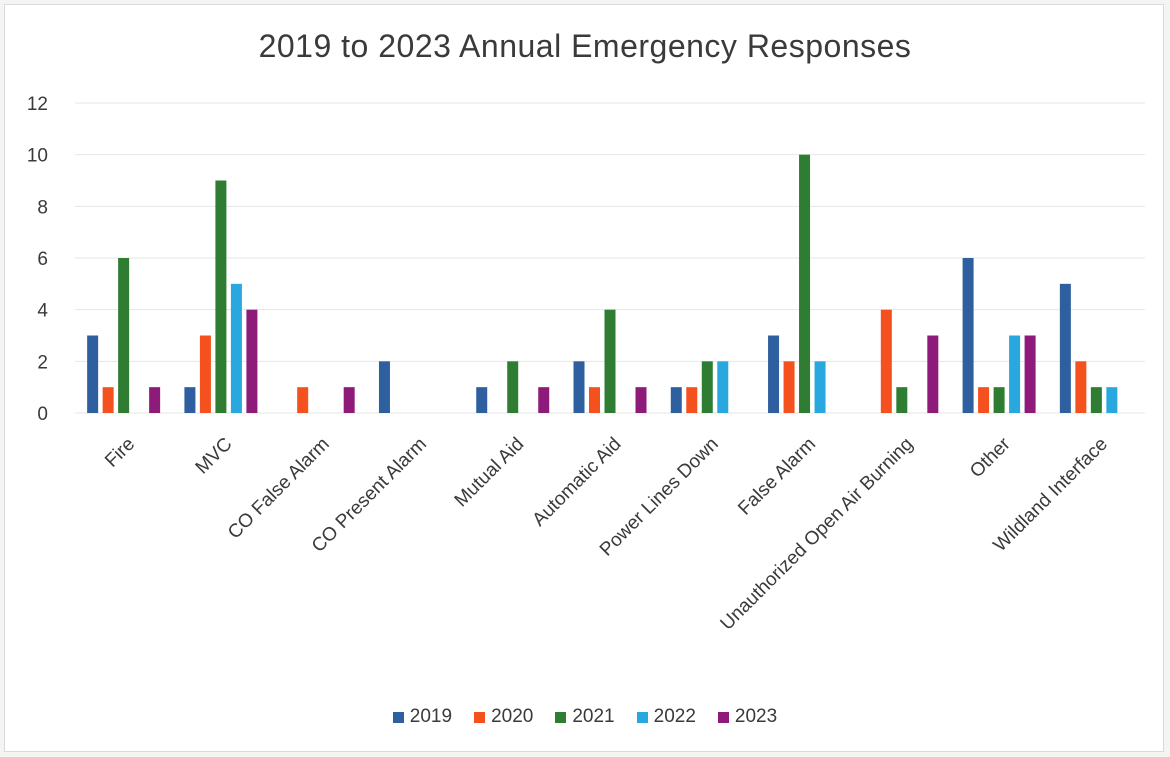 The image size is (1170, 757). I want to click on legend-item: 2019, so click(422, 717).